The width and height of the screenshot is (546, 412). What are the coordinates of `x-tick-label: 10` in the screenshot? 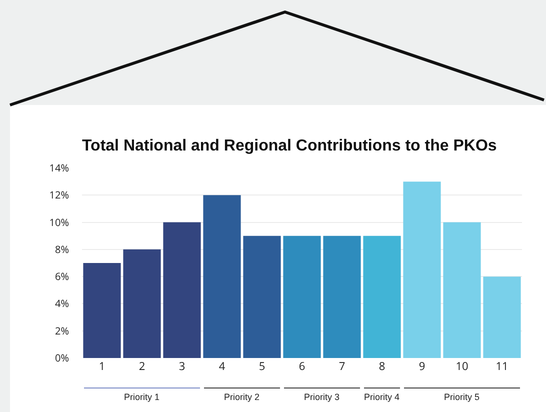 It's located at (462, 366).